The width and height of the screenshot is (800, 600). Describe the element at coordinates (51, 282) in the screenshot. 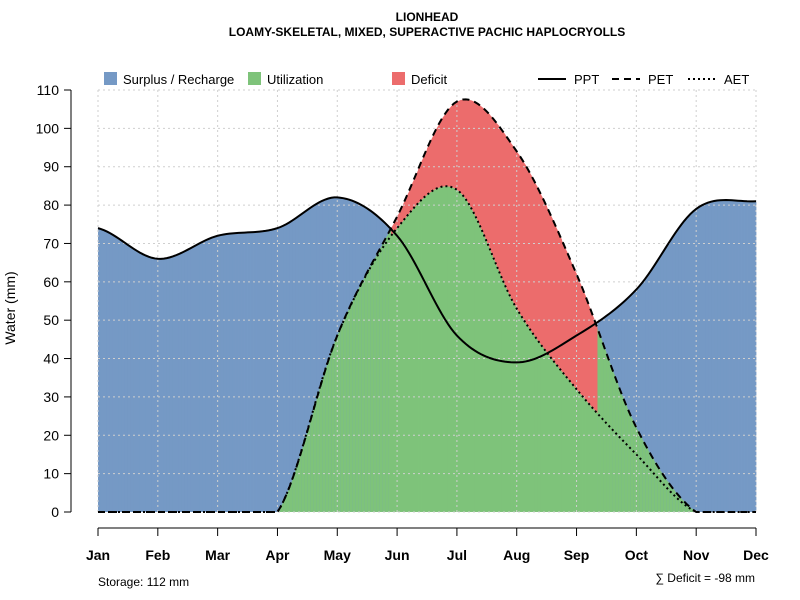

I see `y-tick-label: 60` at that location.